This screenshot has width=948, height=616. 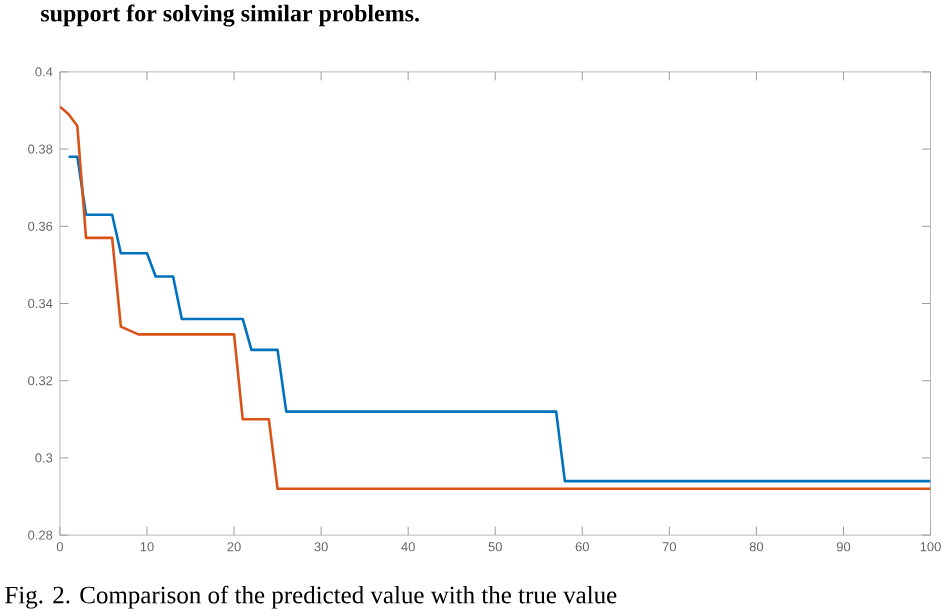 I want to click on text: support for solving similar problems., so click(x=230, y=16).